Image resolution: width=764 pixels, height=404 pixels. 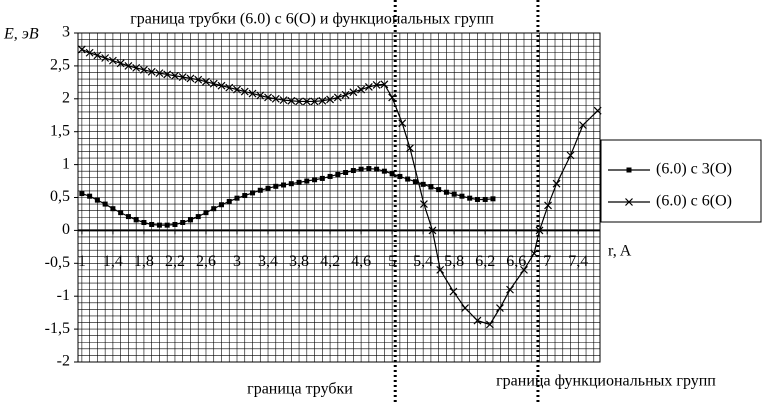 I want to click on legend-box, so click(x=681, y=181).